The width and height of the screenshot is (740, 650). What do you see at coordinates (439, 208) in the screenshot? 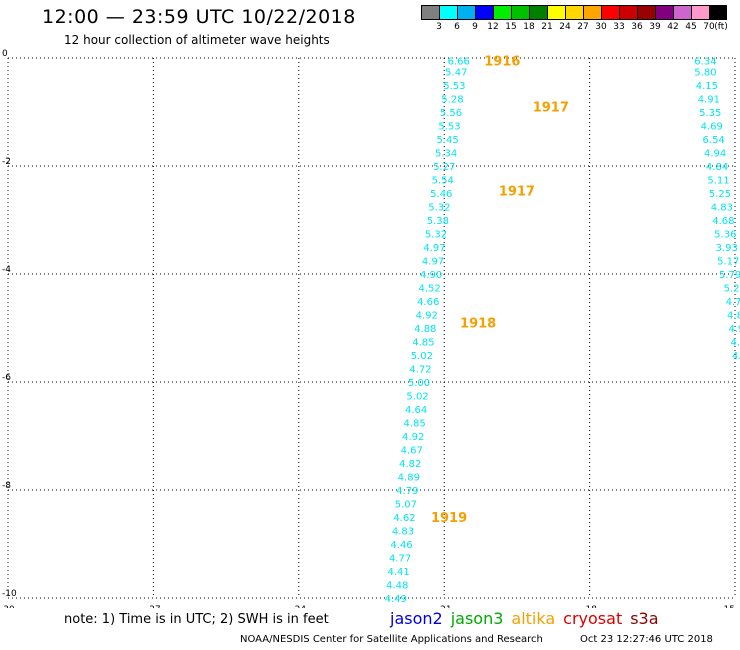
I see `wave-height-value: 5.32` at bounding box center [439, 208].